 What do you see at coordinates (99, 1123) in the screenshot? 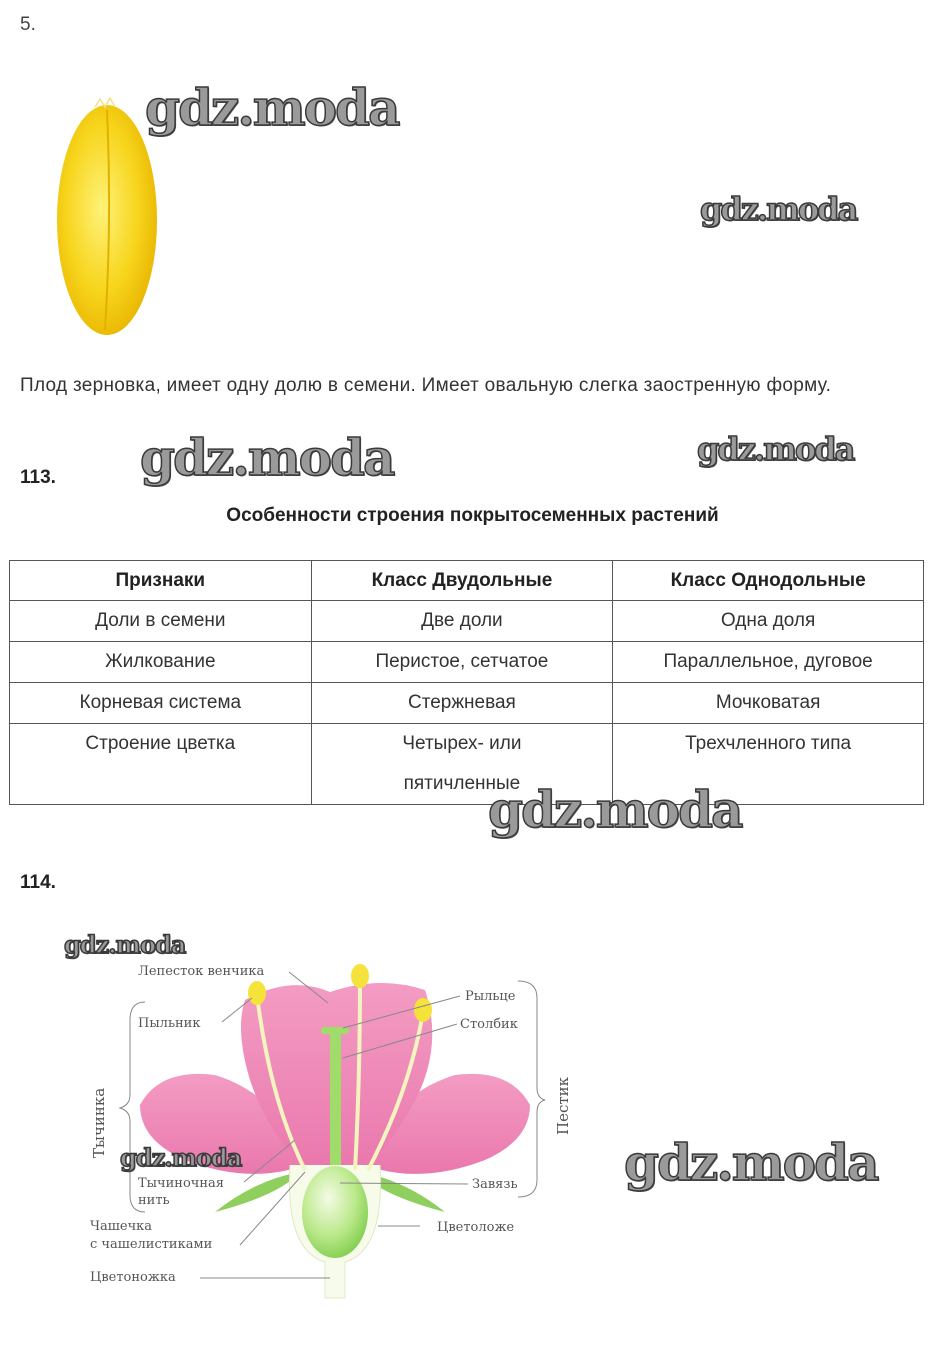
I see `label-stamen: Тычинка` at bounding box center [99, 1123].